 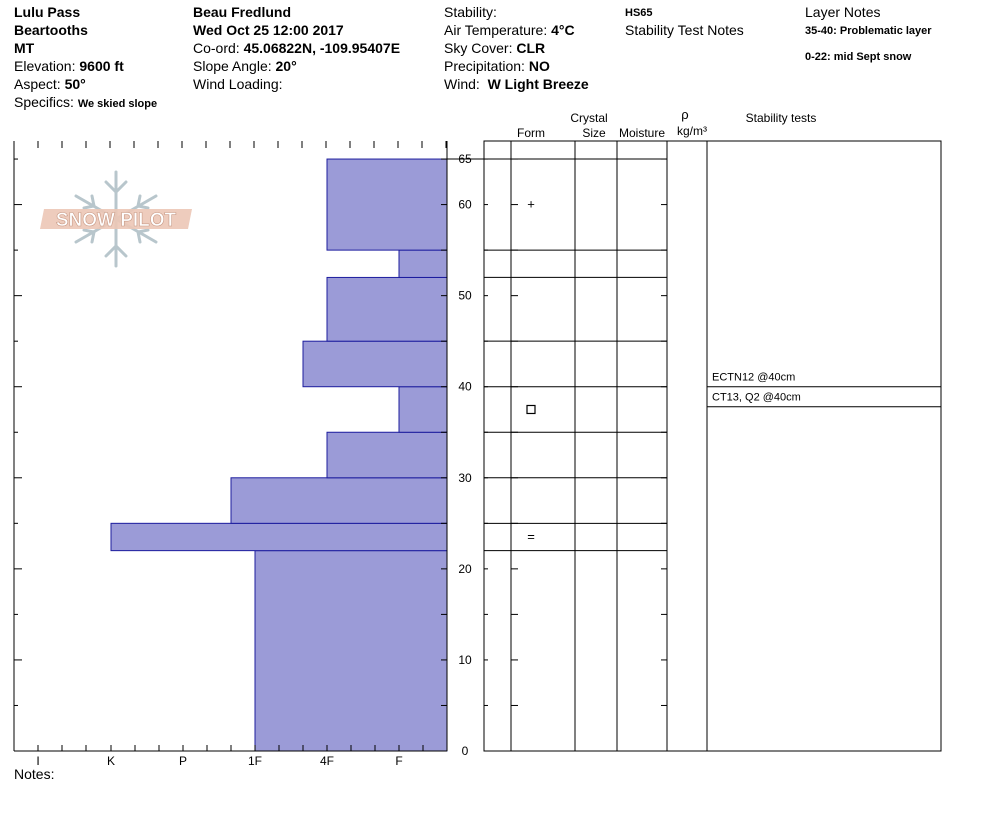 I want to click on sky-row: Sky Cover: CLR, so click(x=494, y=48).